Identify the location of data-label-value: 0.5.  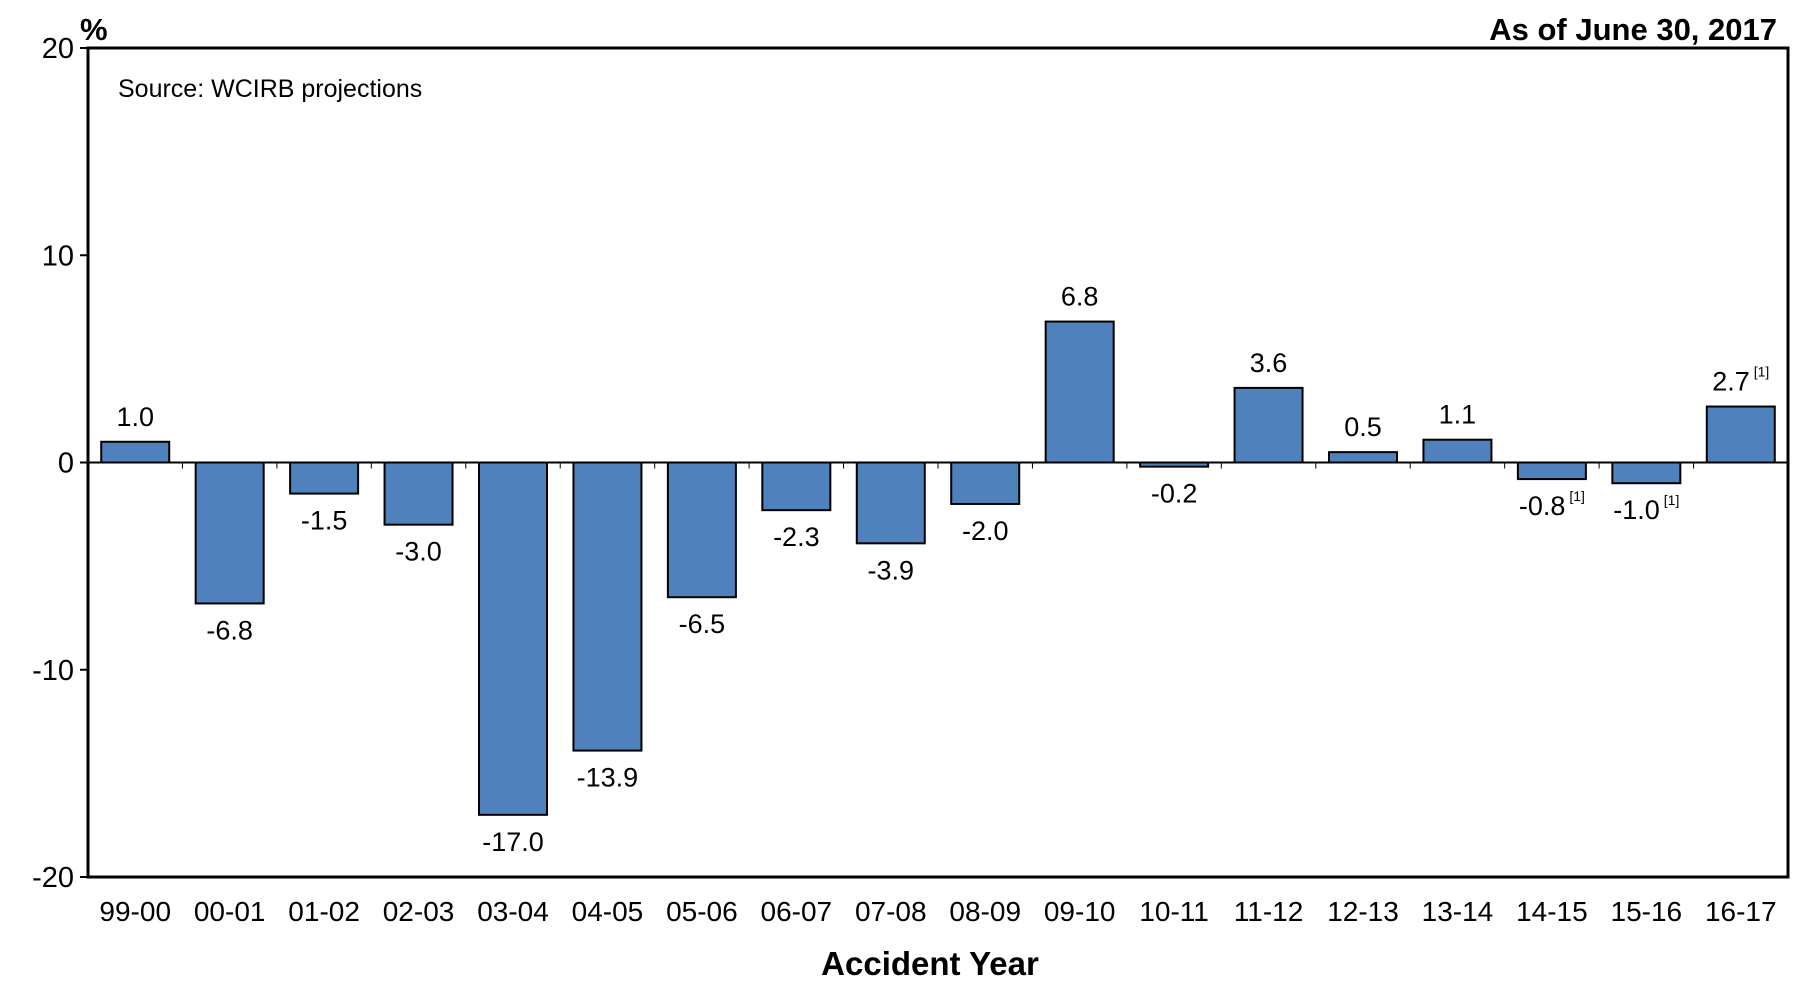
(1363, 427).